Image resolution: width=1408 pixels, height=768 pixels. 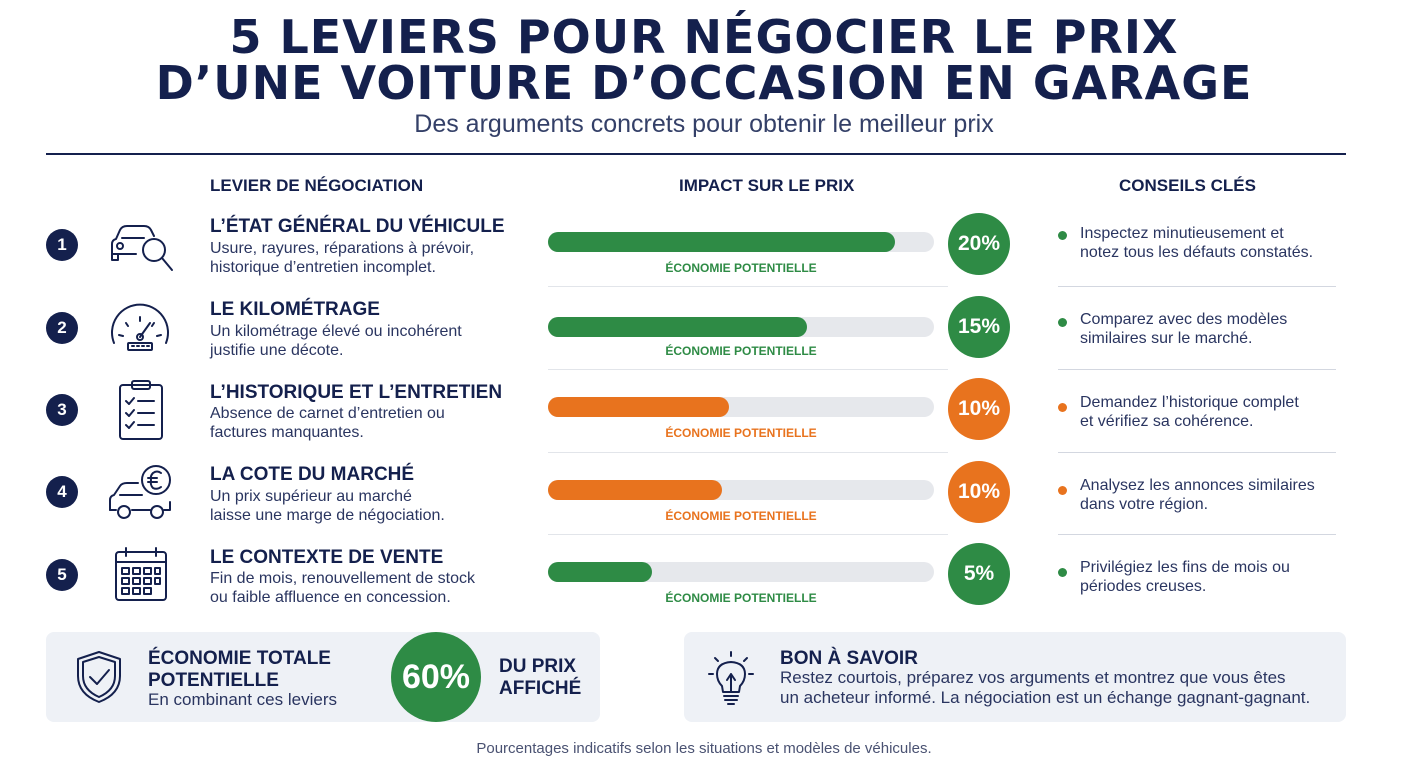 I want to click on tip-text-line: Privilégiez les fins de mois ou, so click(x=1185, y=567).